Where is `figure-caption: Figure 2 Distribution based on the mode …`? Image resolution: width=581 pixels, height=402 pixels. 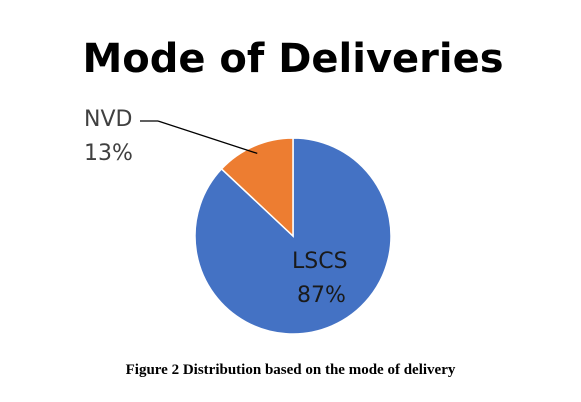
figure-caption: Figure 2 Distribution based on the mode … is located at coordinates (290, 370).